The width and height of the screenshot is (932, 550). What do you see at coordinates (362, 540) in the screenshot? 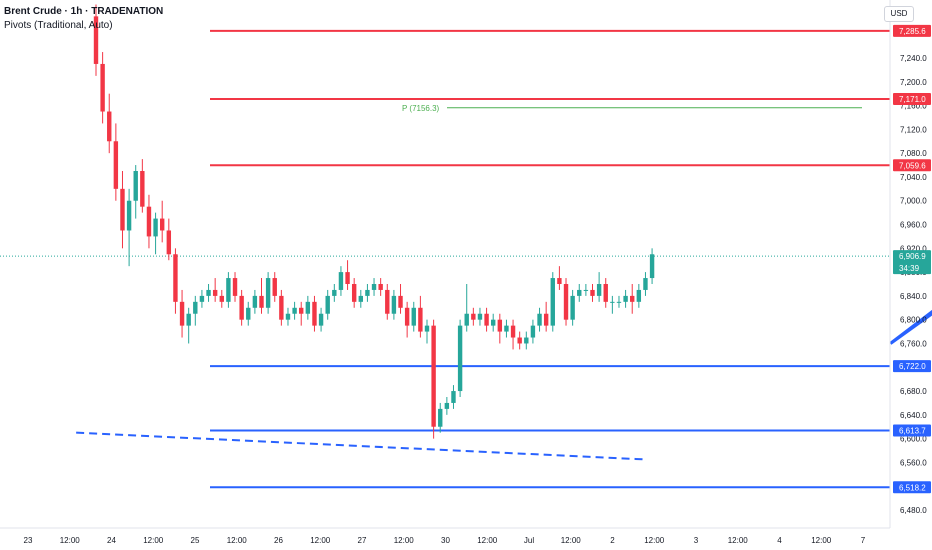
I see `time-tick-label: 27` at bounding box center [362, 540].